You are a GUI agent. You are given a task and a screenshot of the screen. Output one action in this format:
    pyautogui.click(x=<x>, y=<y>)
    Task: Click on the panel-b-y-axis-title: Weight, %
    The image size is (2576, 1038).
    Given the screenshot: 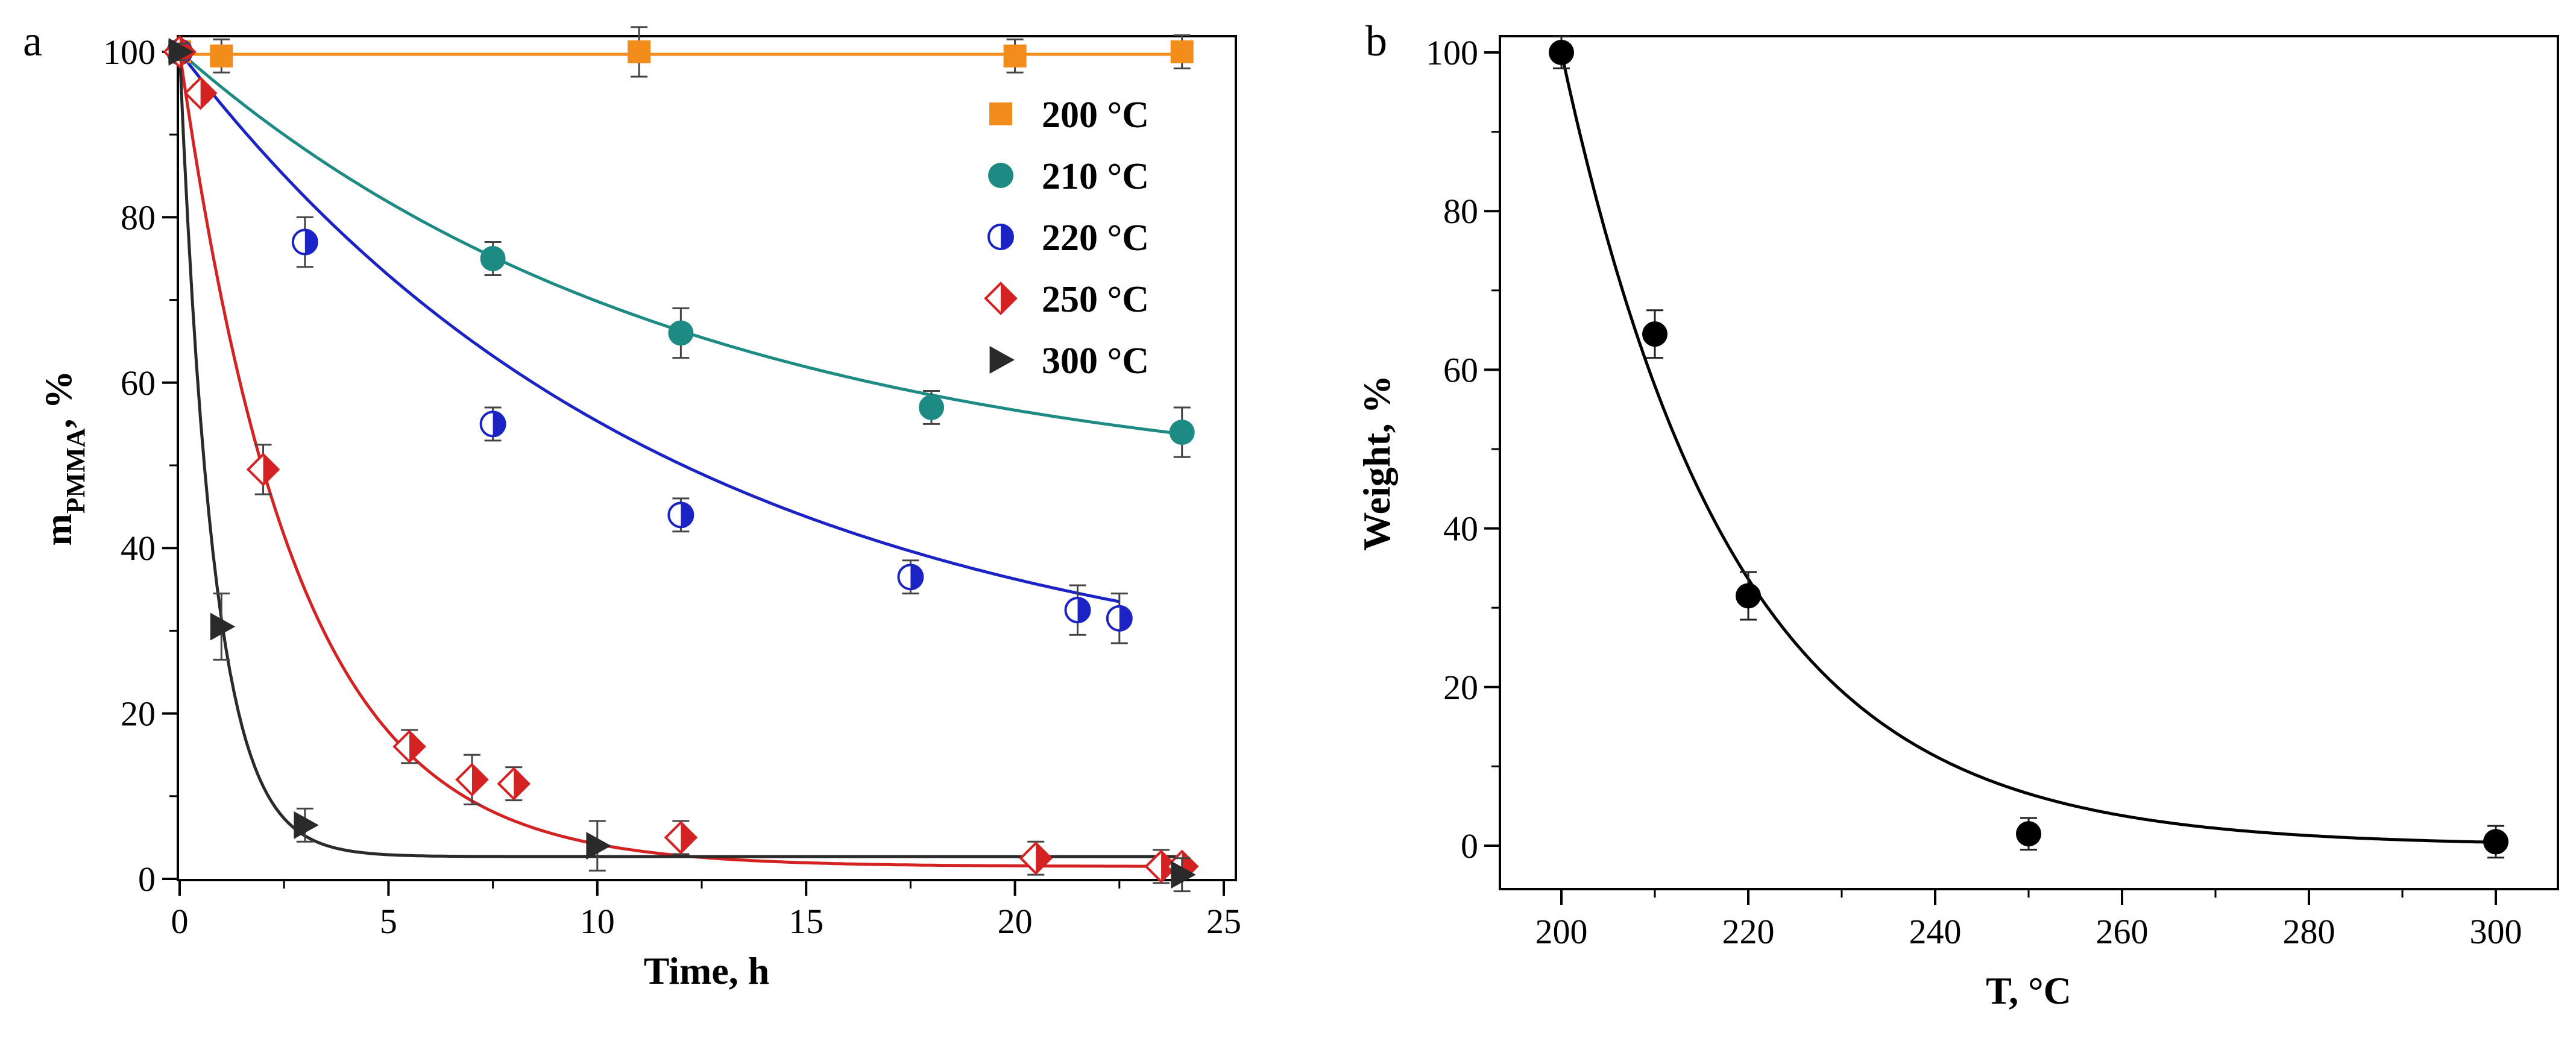 What is the action you would take?
    pyautogui.click(x=1376, y=463)
    